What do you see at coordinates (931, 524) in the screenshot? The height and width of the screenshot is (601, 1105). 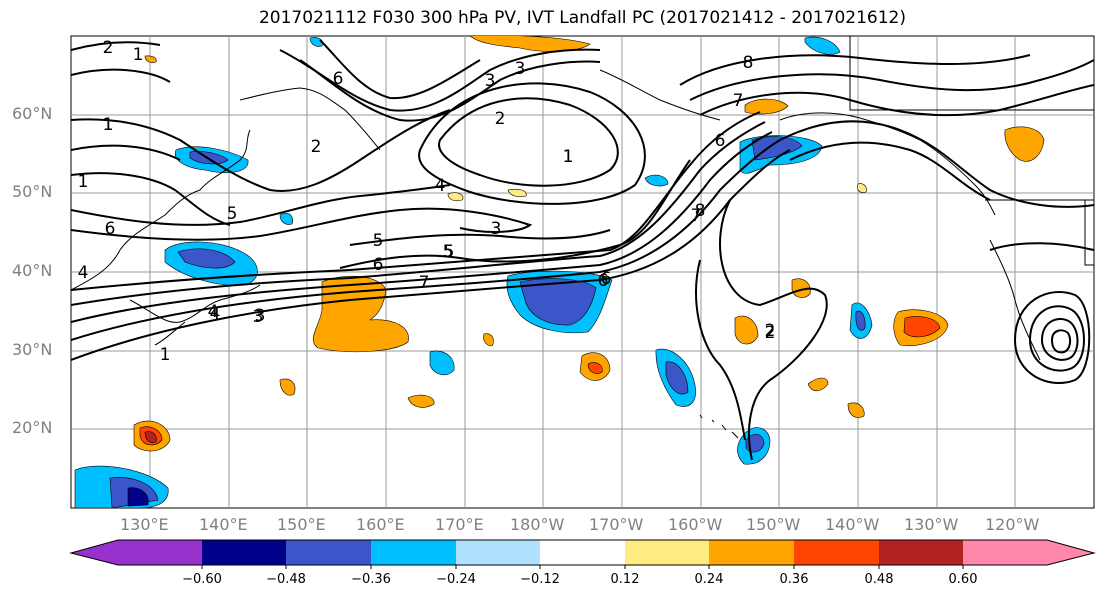 I see `lon-label: 130°W` at bounding box center [931, 524].